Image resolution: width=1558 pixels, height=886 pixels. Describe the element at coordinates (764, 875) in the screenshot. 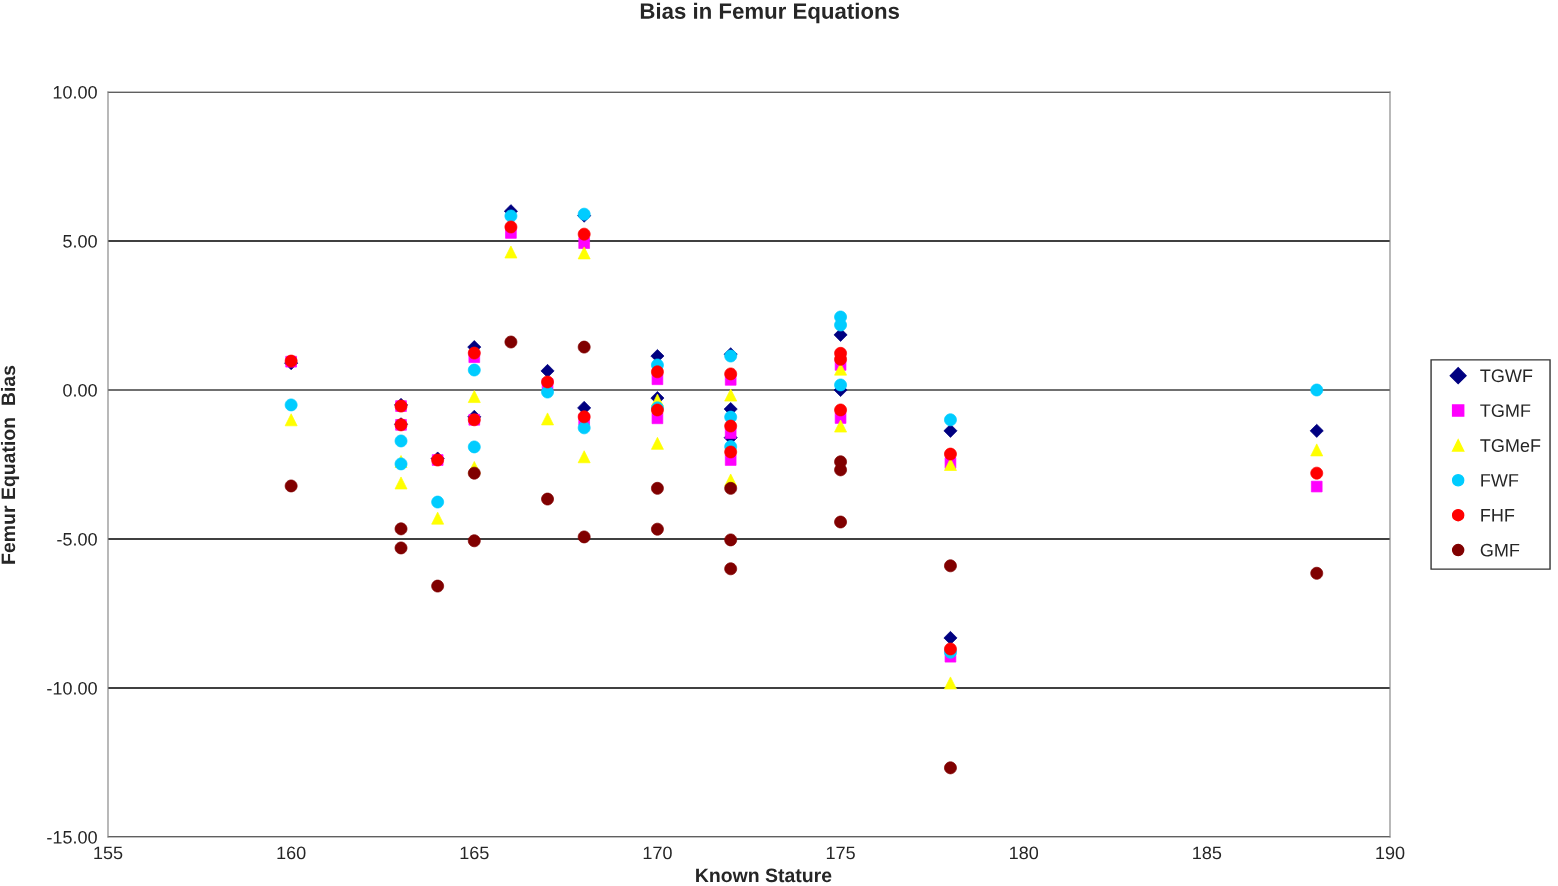

I see `x-axis-title: Known Stature` at that location.